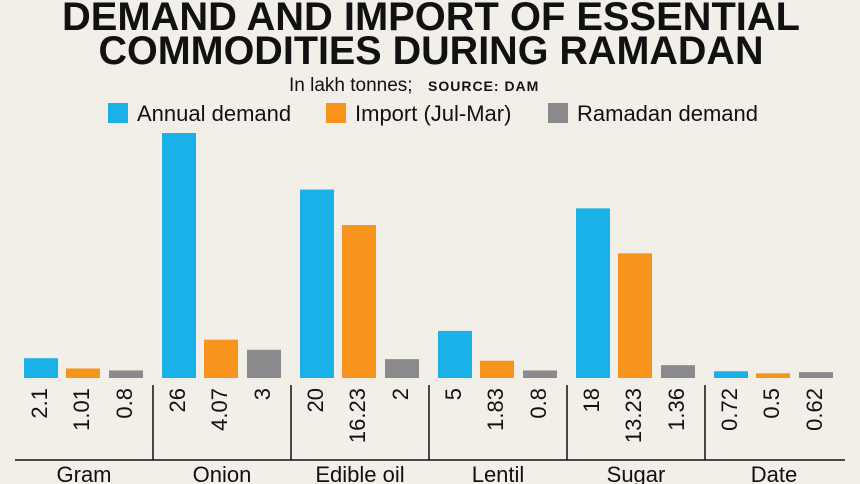  I want to click on x-tick-label: Onion, so click(222, 473).